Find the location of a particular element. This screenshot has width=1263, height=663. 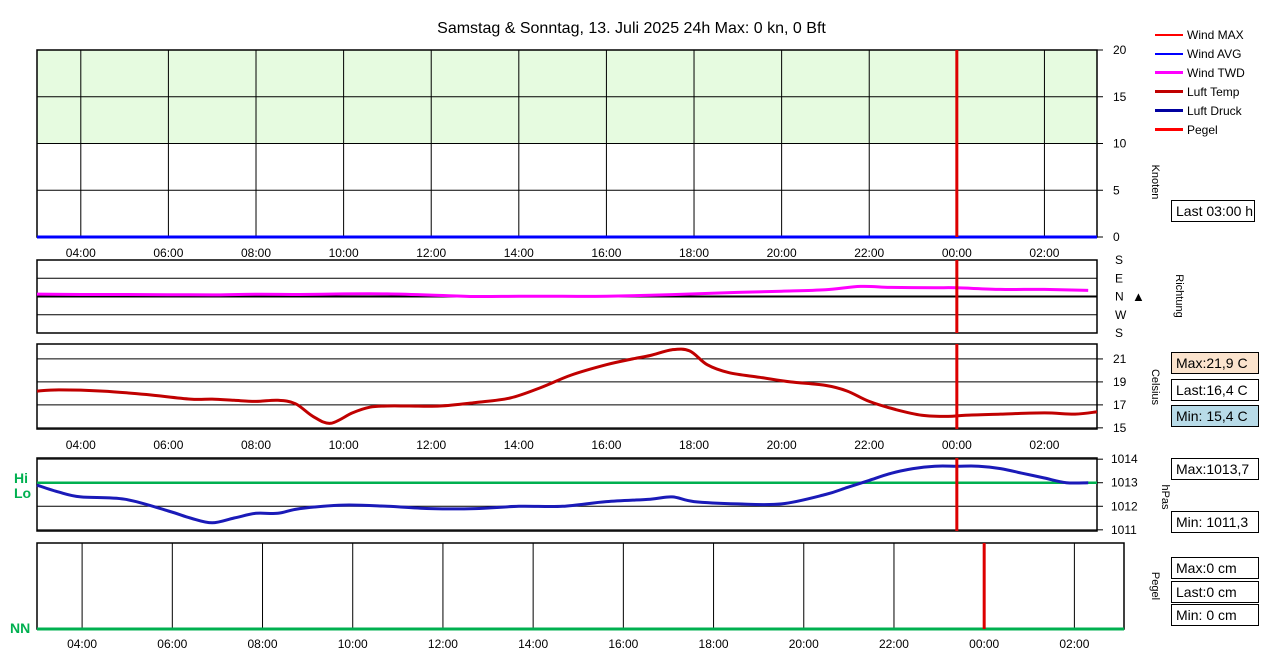

wind-x-tick-label: 12:00 is located at coordinates (431, 253).